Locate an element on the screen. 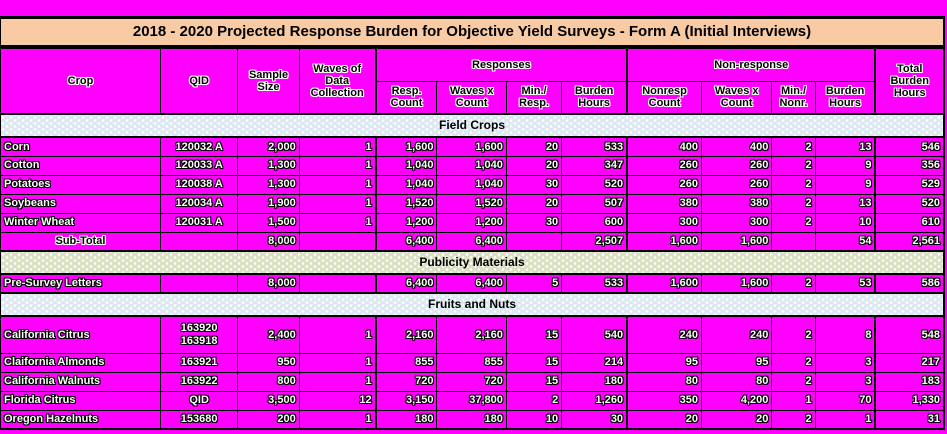  cell: 347 is located at coordinates (594, 165).